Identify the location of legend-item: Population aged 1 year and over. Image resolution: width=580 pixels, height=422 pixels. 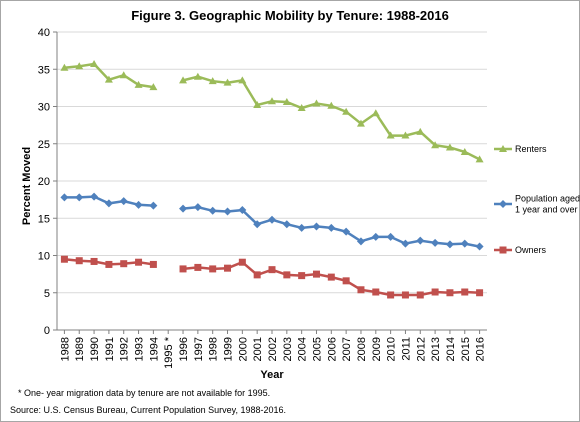
(537, 204).